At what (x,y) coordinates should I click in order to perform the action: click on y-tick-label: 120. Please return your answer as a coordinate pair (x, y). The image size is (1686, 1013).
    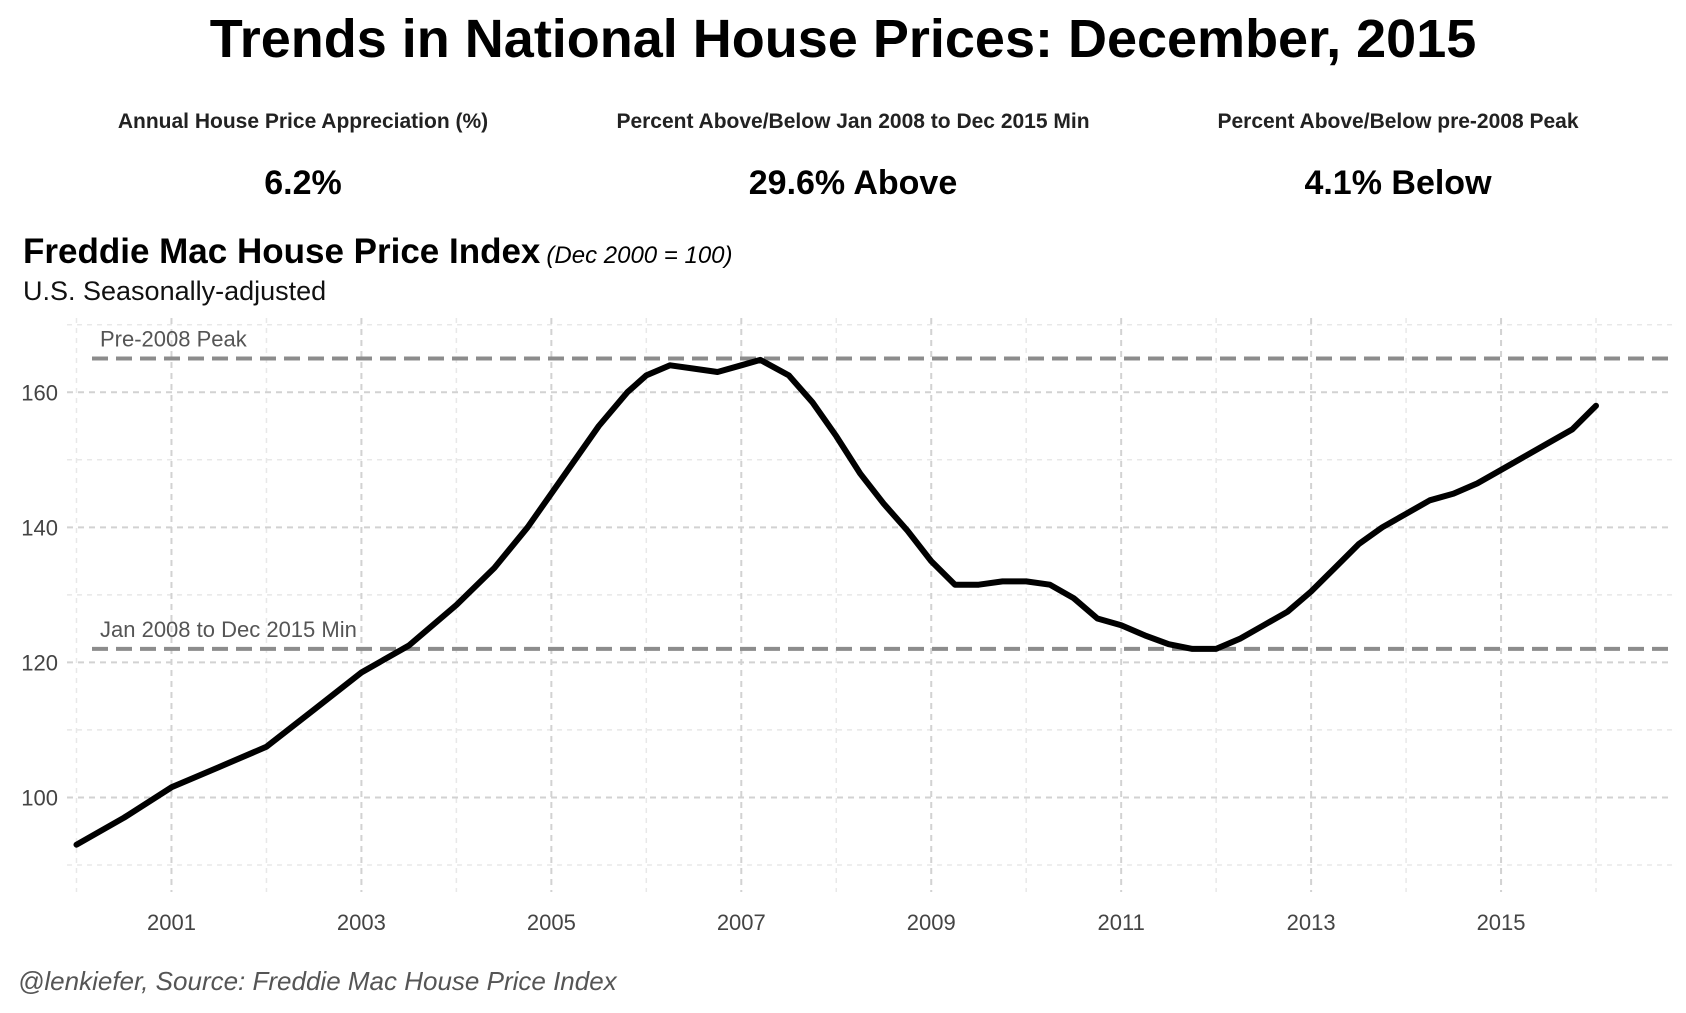
    Looking at the image, I should click on (39, 662).